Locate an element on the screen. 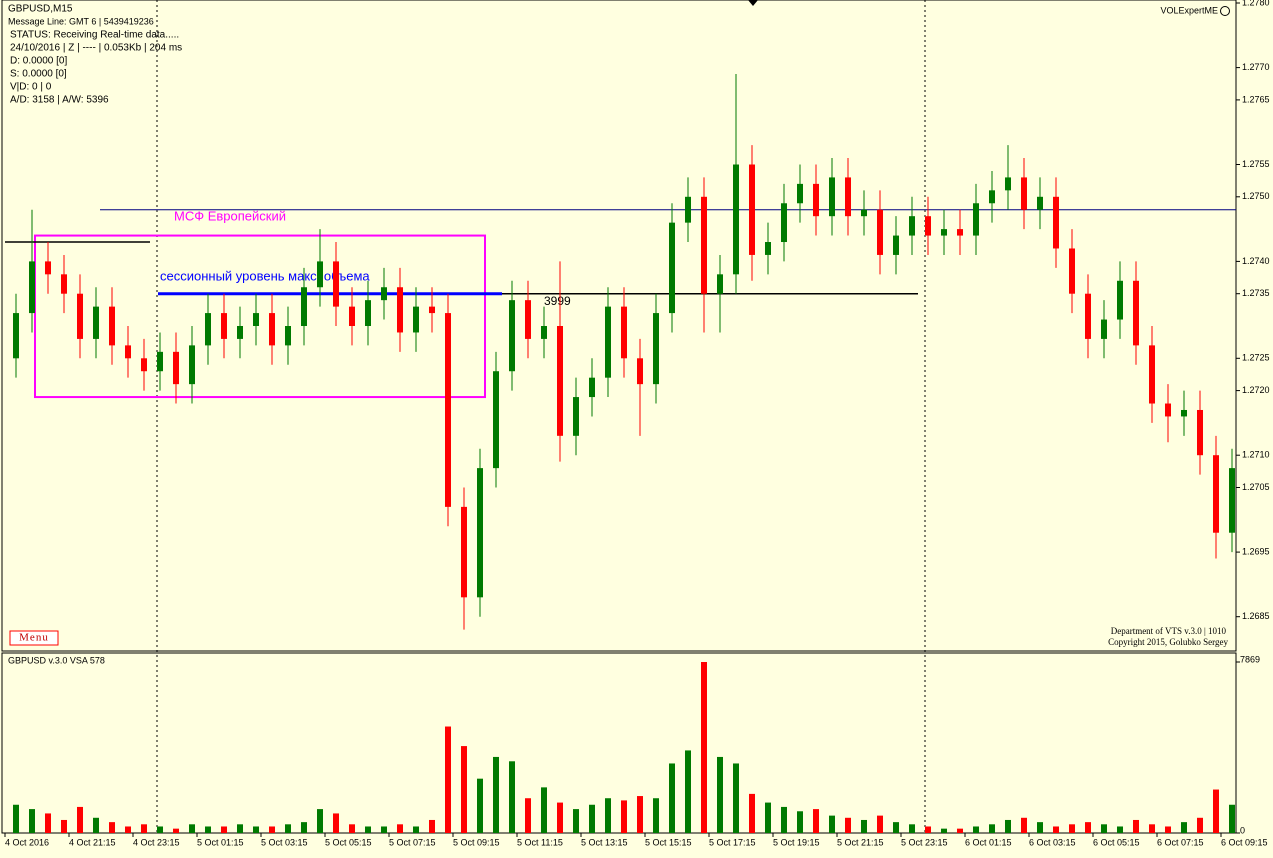  footer-line: Copyright 2015, Golubko Sergey is located at coordinates (1168, 642).